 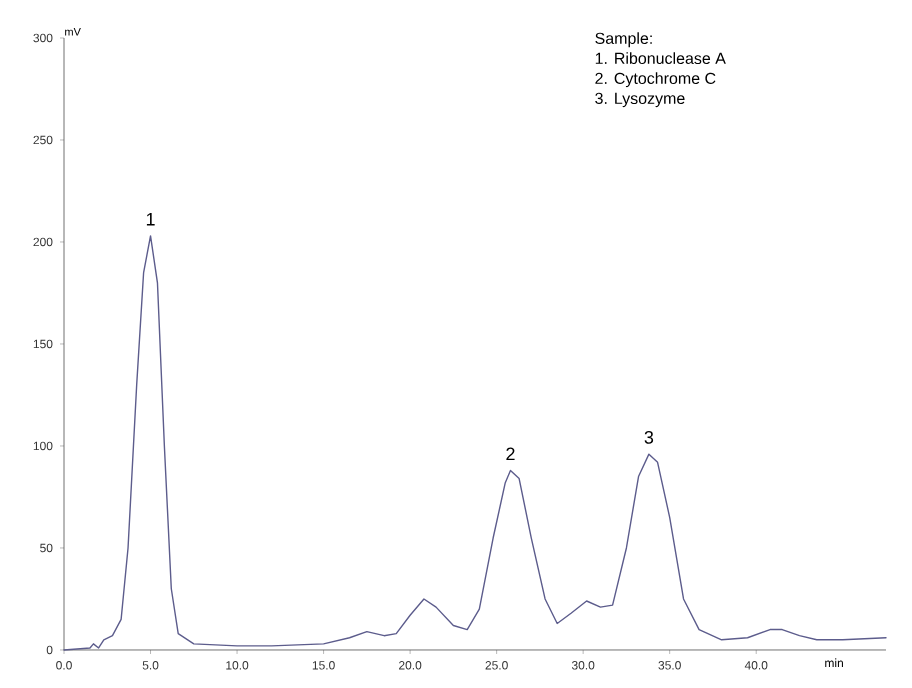 I want to click on annotation: 3. Lysozyme, so click(x=640, y=100).